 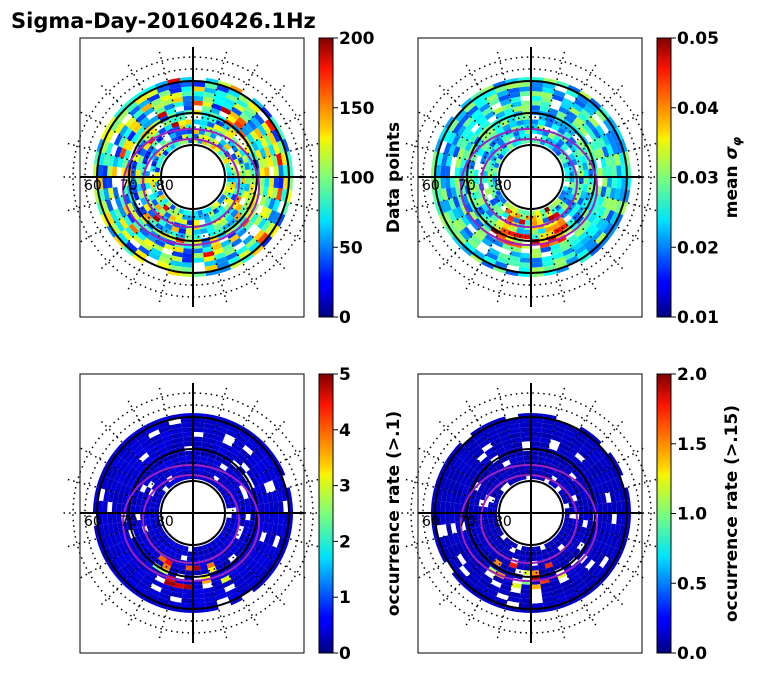 I want to click on ring-label: 60, so click(x=93, y=186).